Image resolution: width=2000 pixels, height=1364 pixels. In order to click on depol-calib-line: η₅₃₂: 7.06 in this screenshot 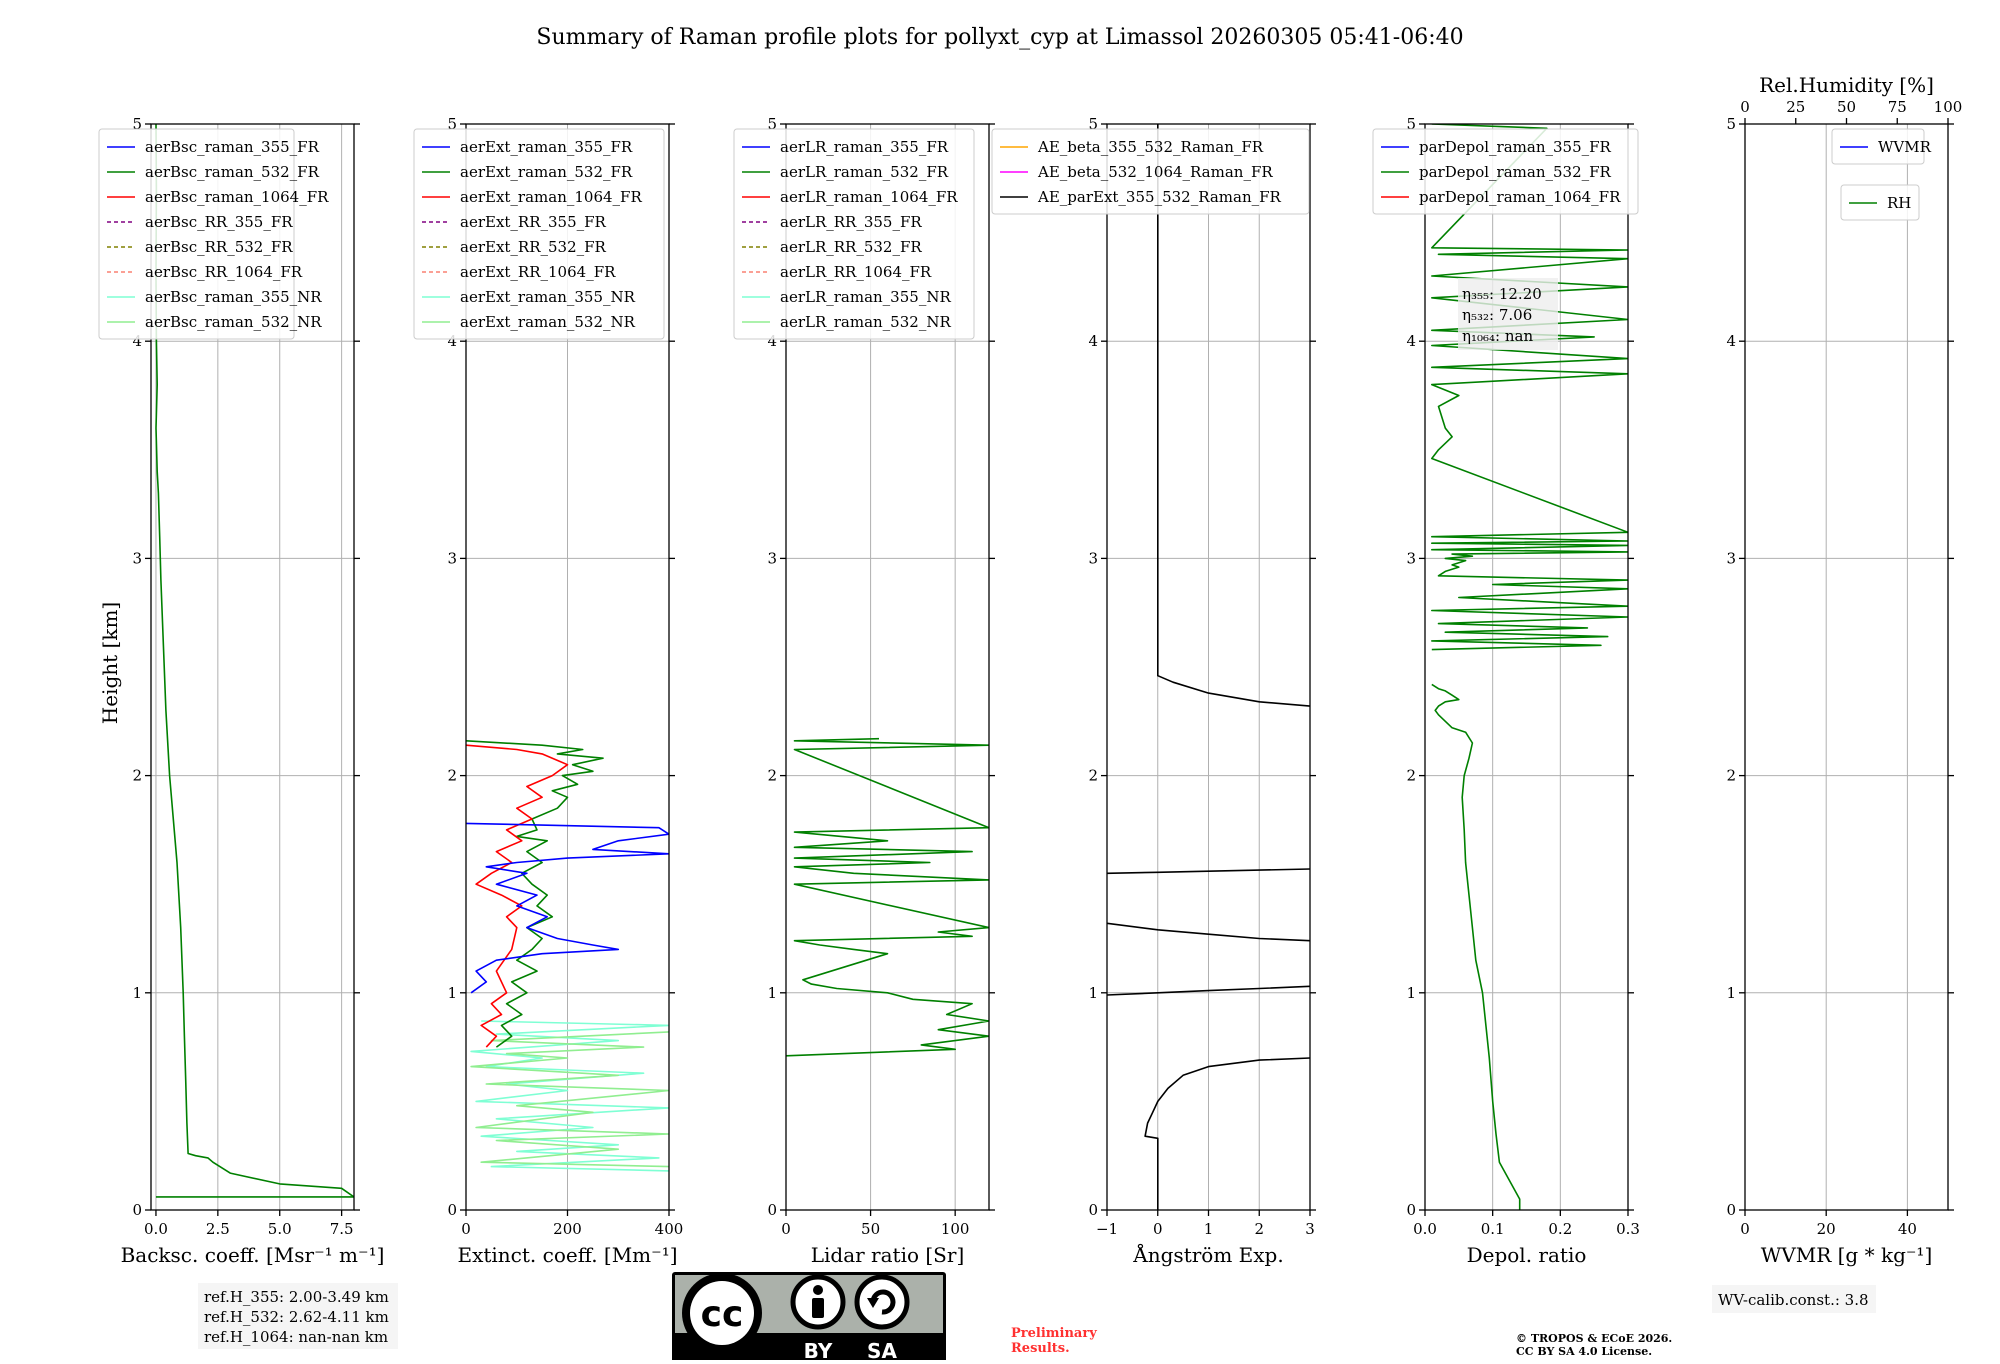, I will do `click(1497, 315)`.